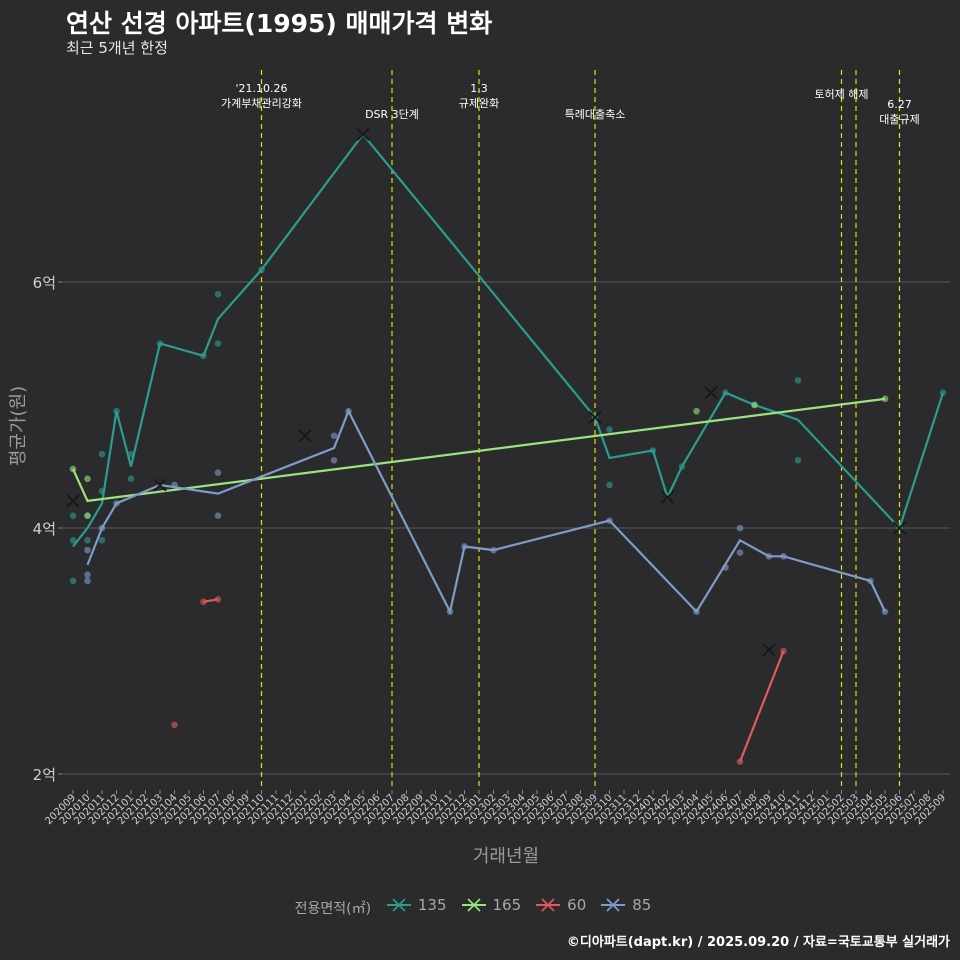  What do you see at coordinates (279, 23) in the screenshot?
I see `chart-title: 연산 선경 아파트(1995) 매매가격 변화` at bounding box center [279, 23].